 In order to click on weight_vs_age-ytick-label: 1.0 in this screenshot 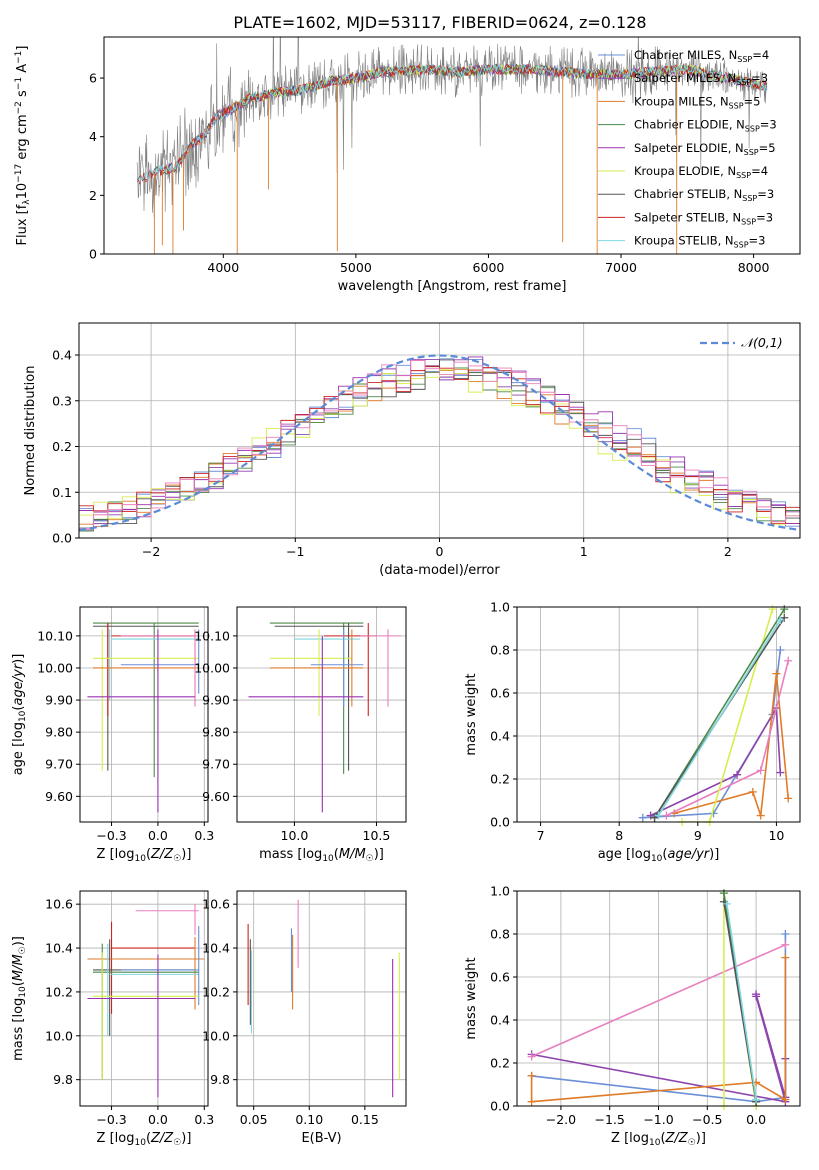, I will do `click(500, 607)`.